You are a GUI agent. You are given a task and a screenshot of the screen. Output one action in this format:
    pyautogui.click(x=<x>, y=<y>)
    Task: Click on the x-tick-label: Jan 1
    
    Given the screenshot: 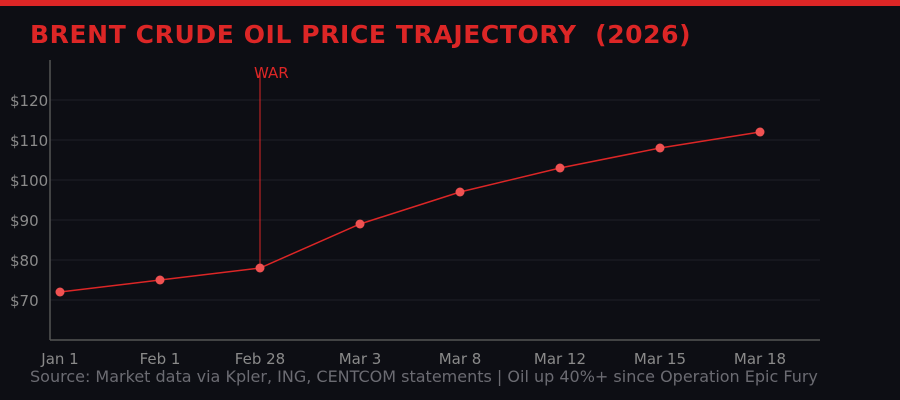 What is the action you would take?
    pyautogui.click(x=59, y=359)
    